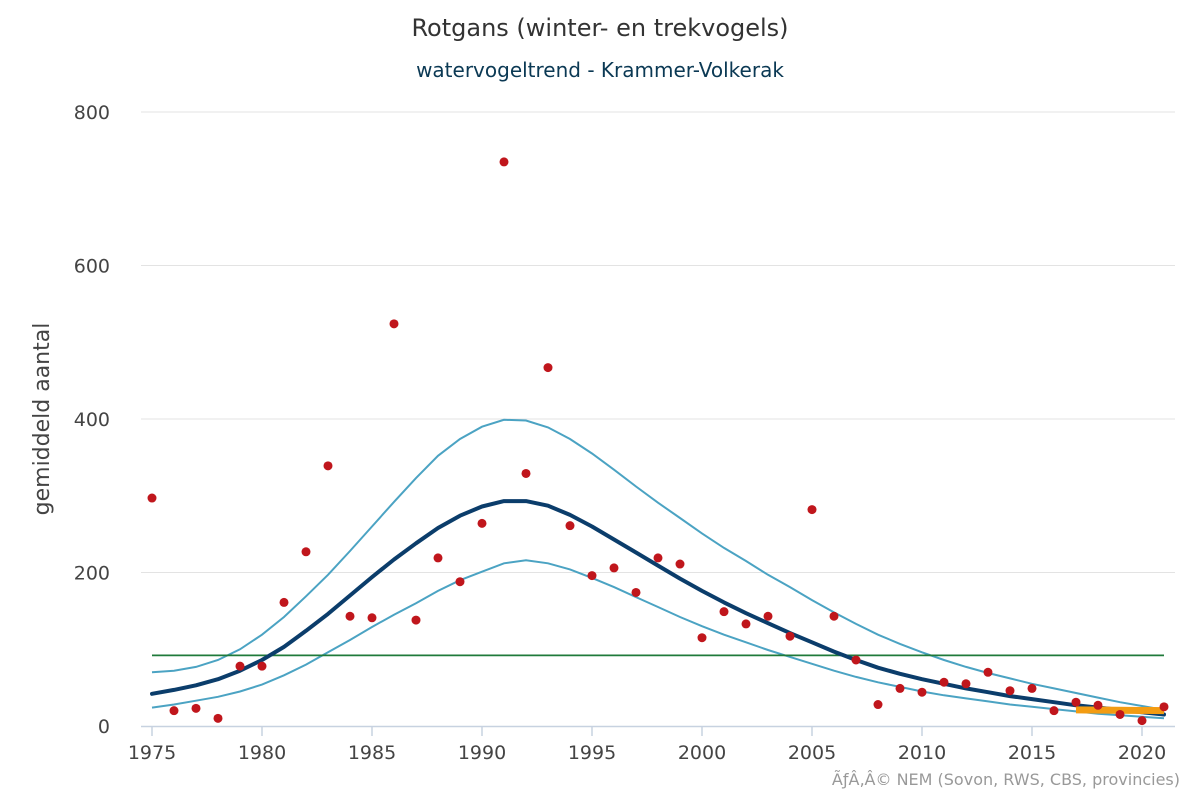 This screenshot has width=1200, height=800. I want to click on x-tick-label: 1985, so click(372, 753).